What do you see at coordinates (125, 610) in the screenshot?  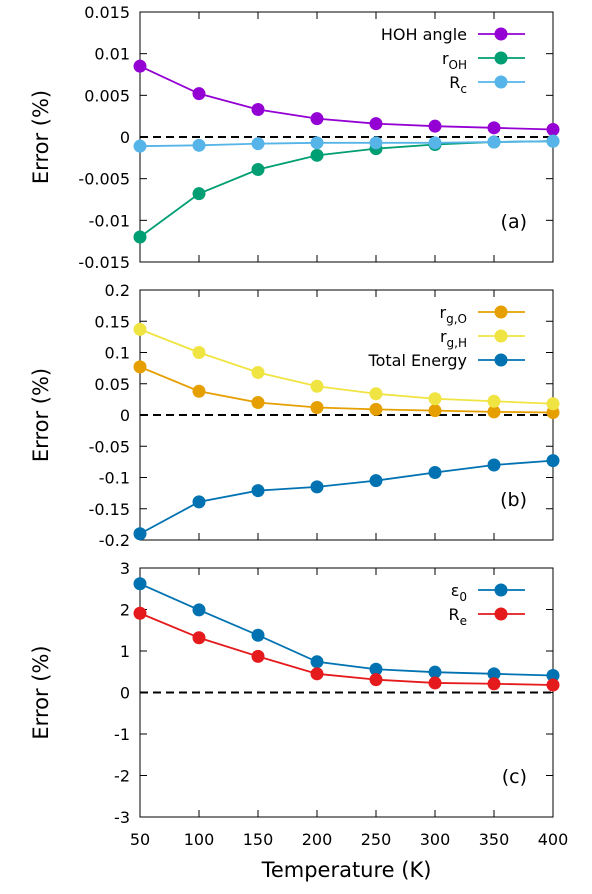 I see `y-tick-label: 2` at bounding box center [125, 610].